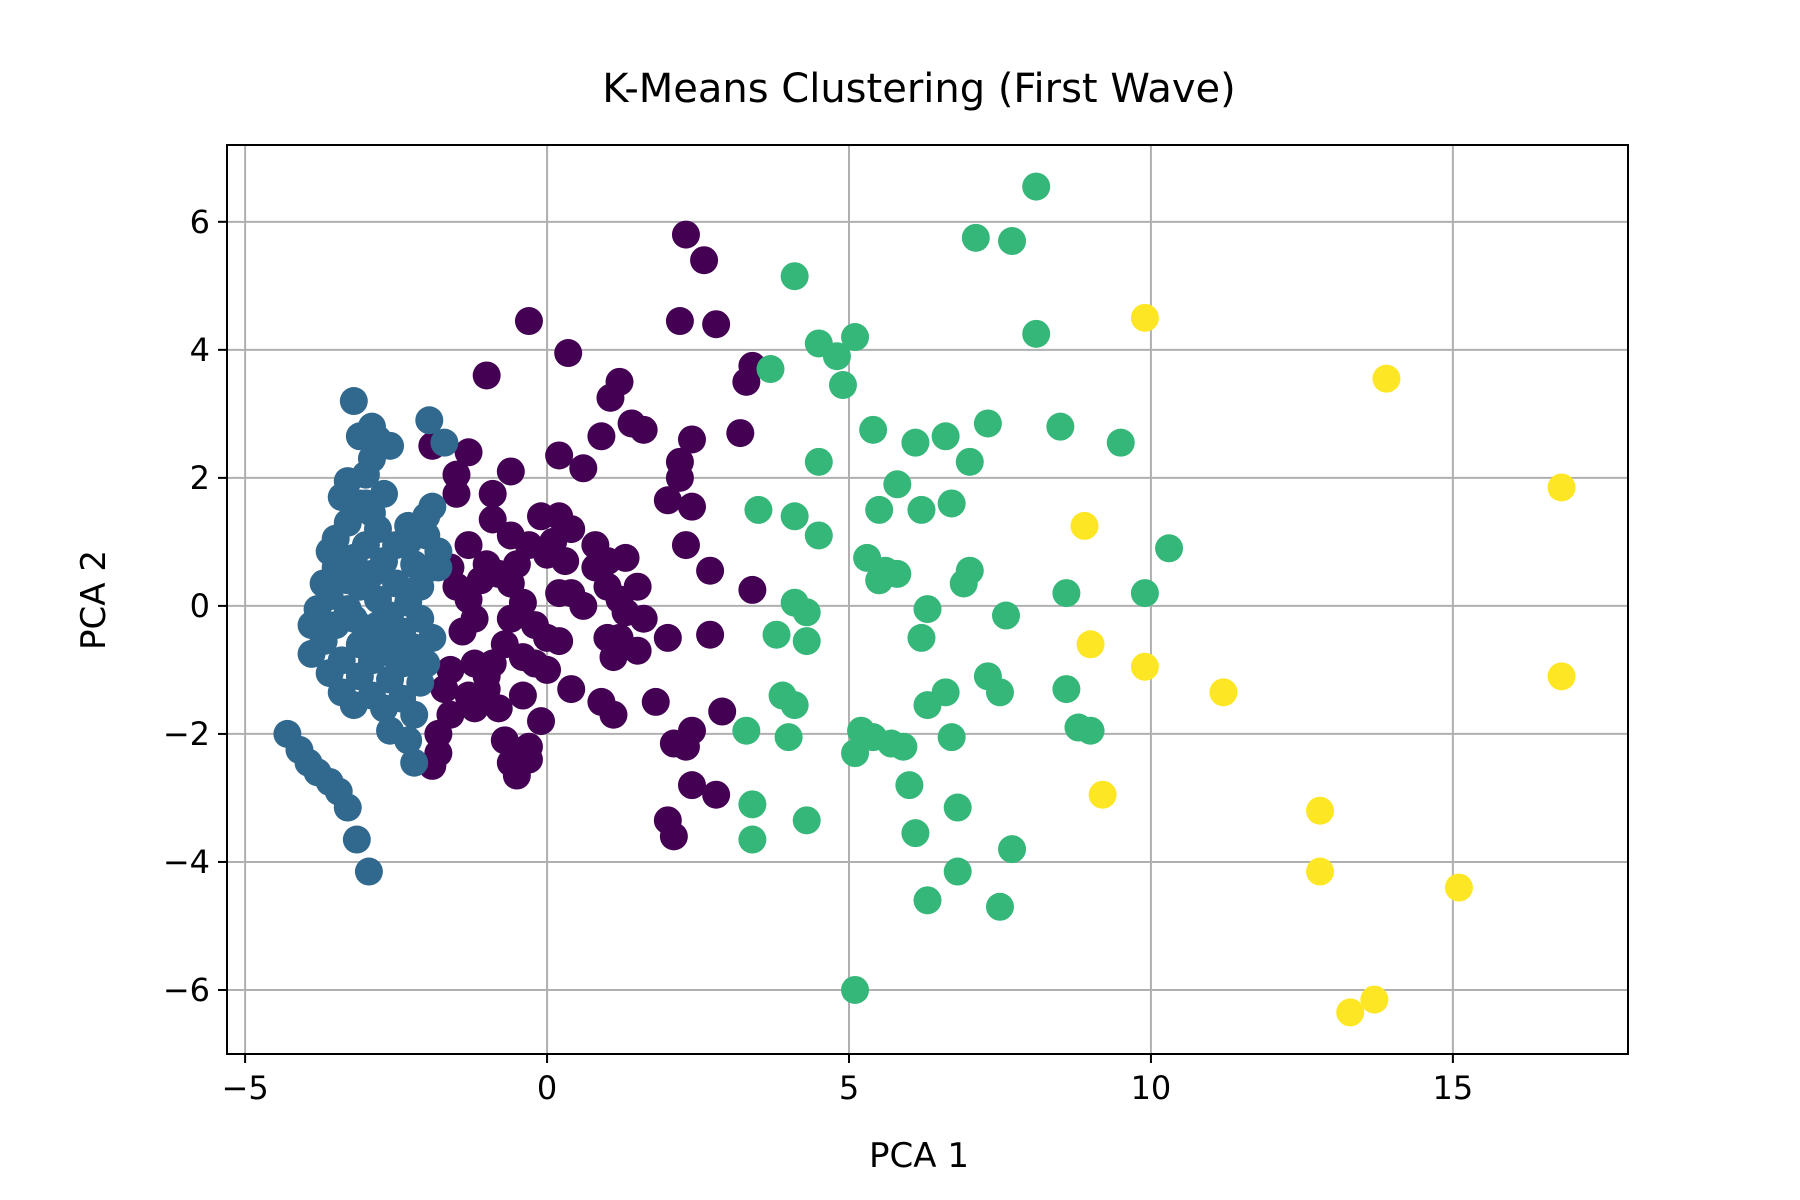  I want to click on cluster-0-points, so click(592, 535).